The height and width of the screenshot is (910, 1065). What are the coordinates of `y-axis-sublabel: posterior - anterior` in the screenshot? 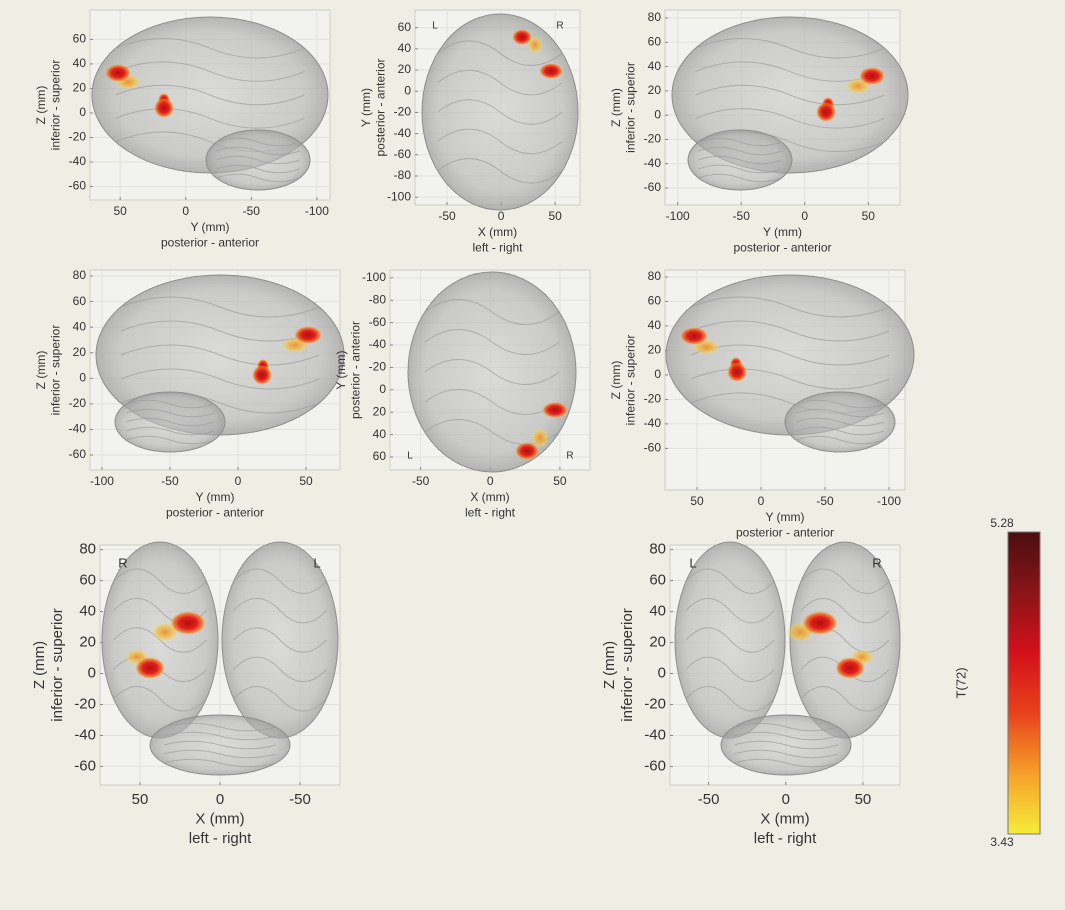 It's located at (381, 107).